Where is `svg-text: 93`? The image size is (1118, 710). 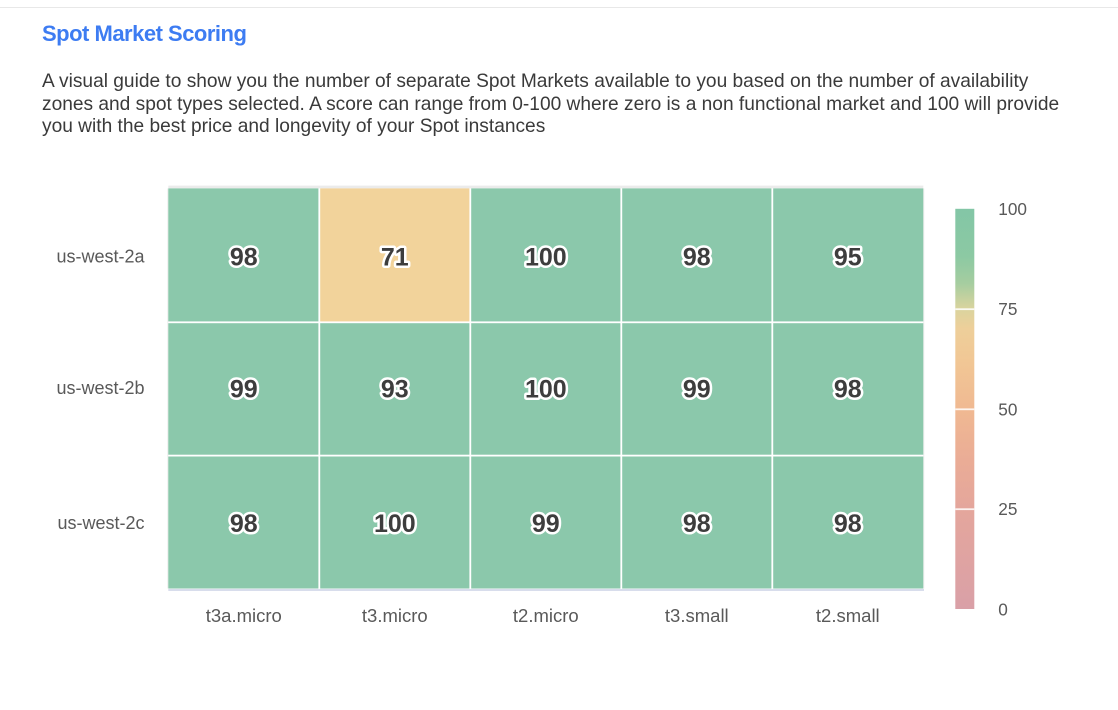 svg-text: 93 is located at coordinates (395, 390).